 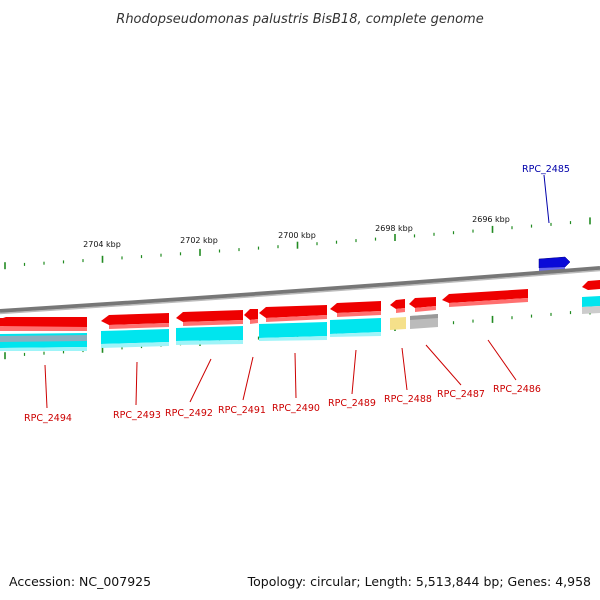 I want to click on rna-feature, so click(x=398, y=323).